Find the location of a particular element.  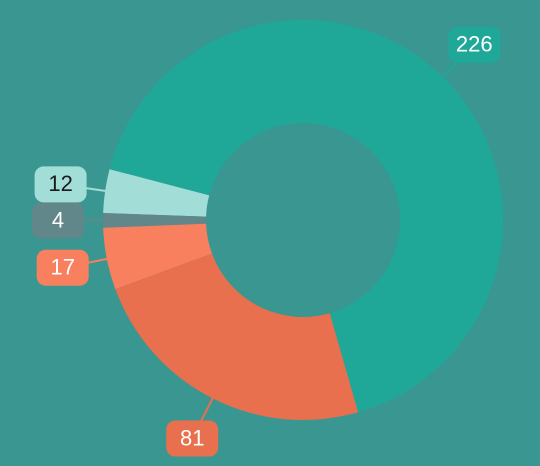

label-text: 17 is located at coordinates (62, 267).